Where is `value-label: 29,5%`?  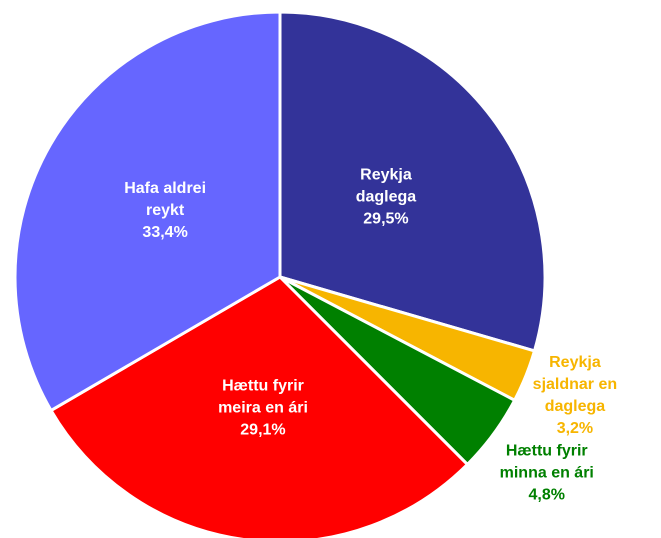 value-label: 29,5% is located at coordinates (385, 219).